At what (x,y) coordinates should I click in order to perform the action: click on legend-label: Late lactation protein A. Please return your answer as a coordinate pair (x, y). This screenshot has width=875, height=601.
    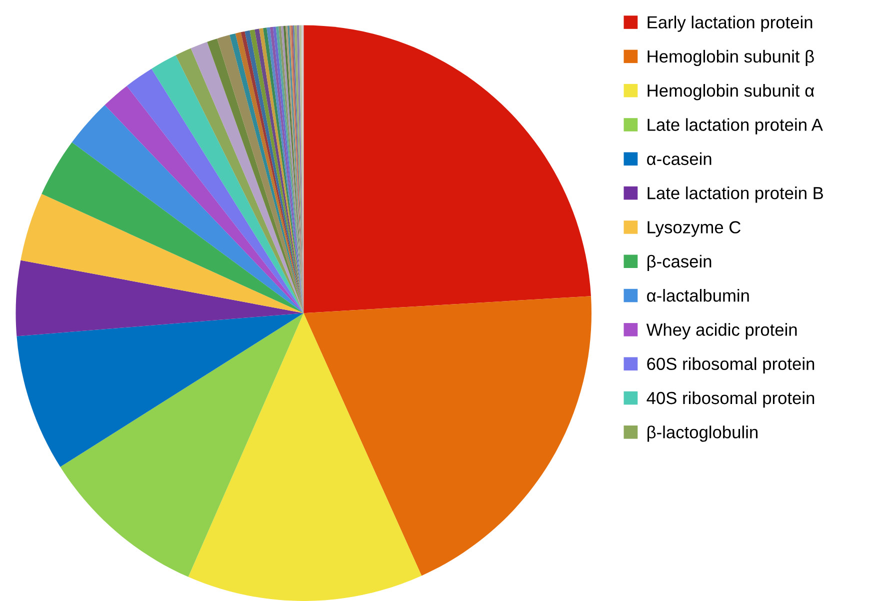
    Looking at the image, I should click on (735, 126).